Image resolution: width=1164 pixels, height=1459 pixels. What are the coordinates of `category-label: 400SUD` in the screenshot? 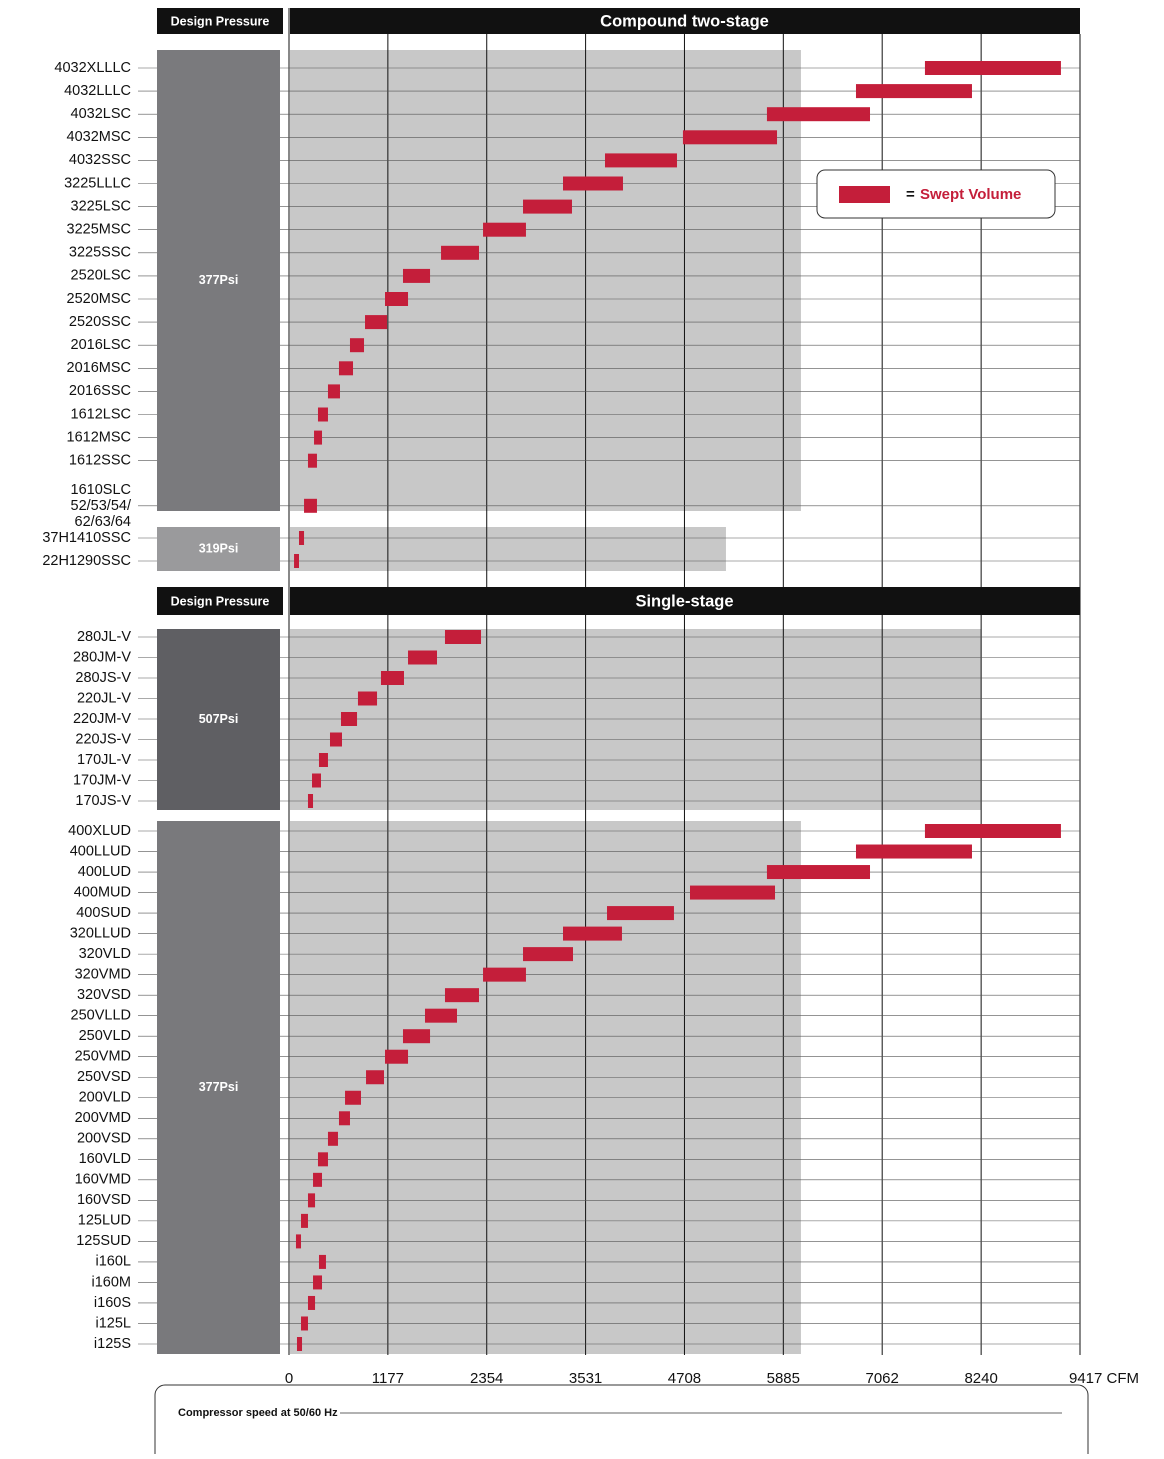 It's located at (103, 913).